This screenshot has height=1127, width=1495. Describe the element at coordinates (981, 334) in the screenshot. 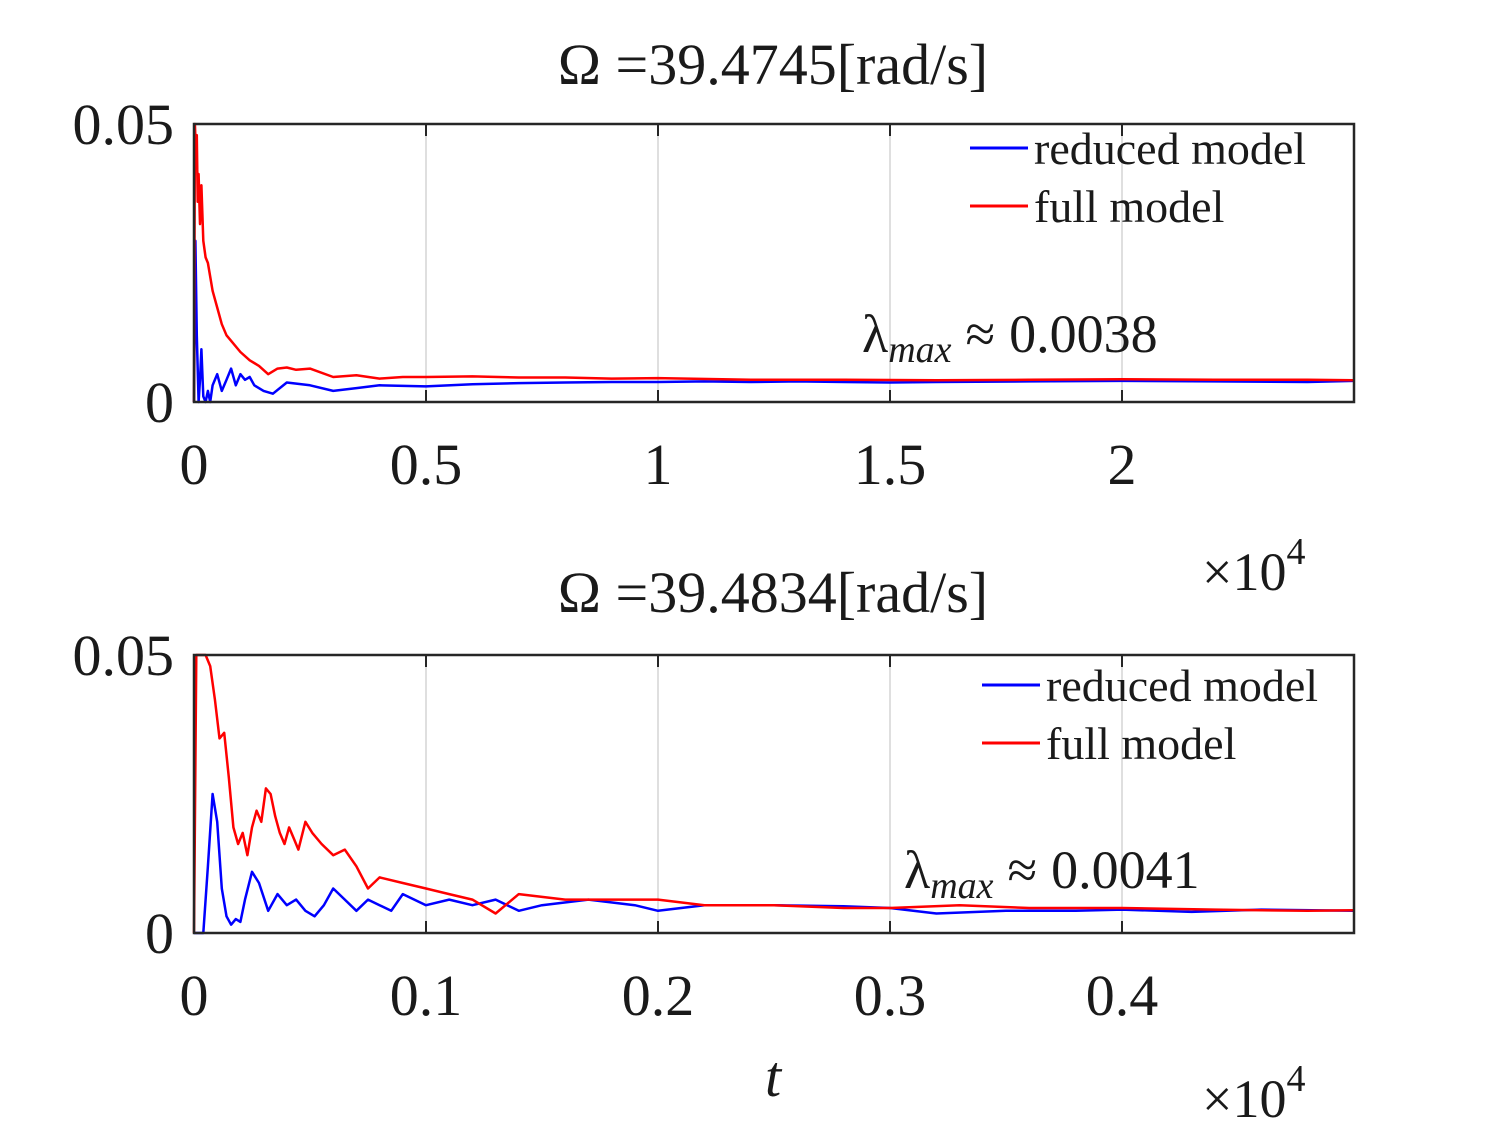

I see `top-lambda-approx: ≈` at that location.